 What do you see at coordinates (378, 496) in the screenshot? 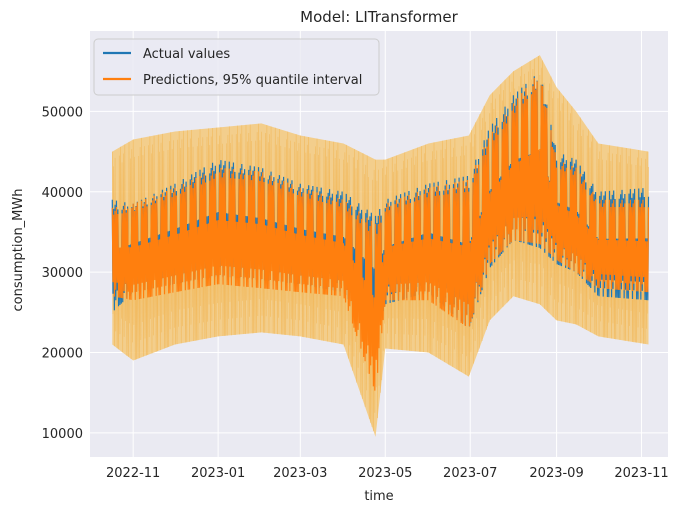
I see `x-axis-label: time` at bounding box center [378, 496].